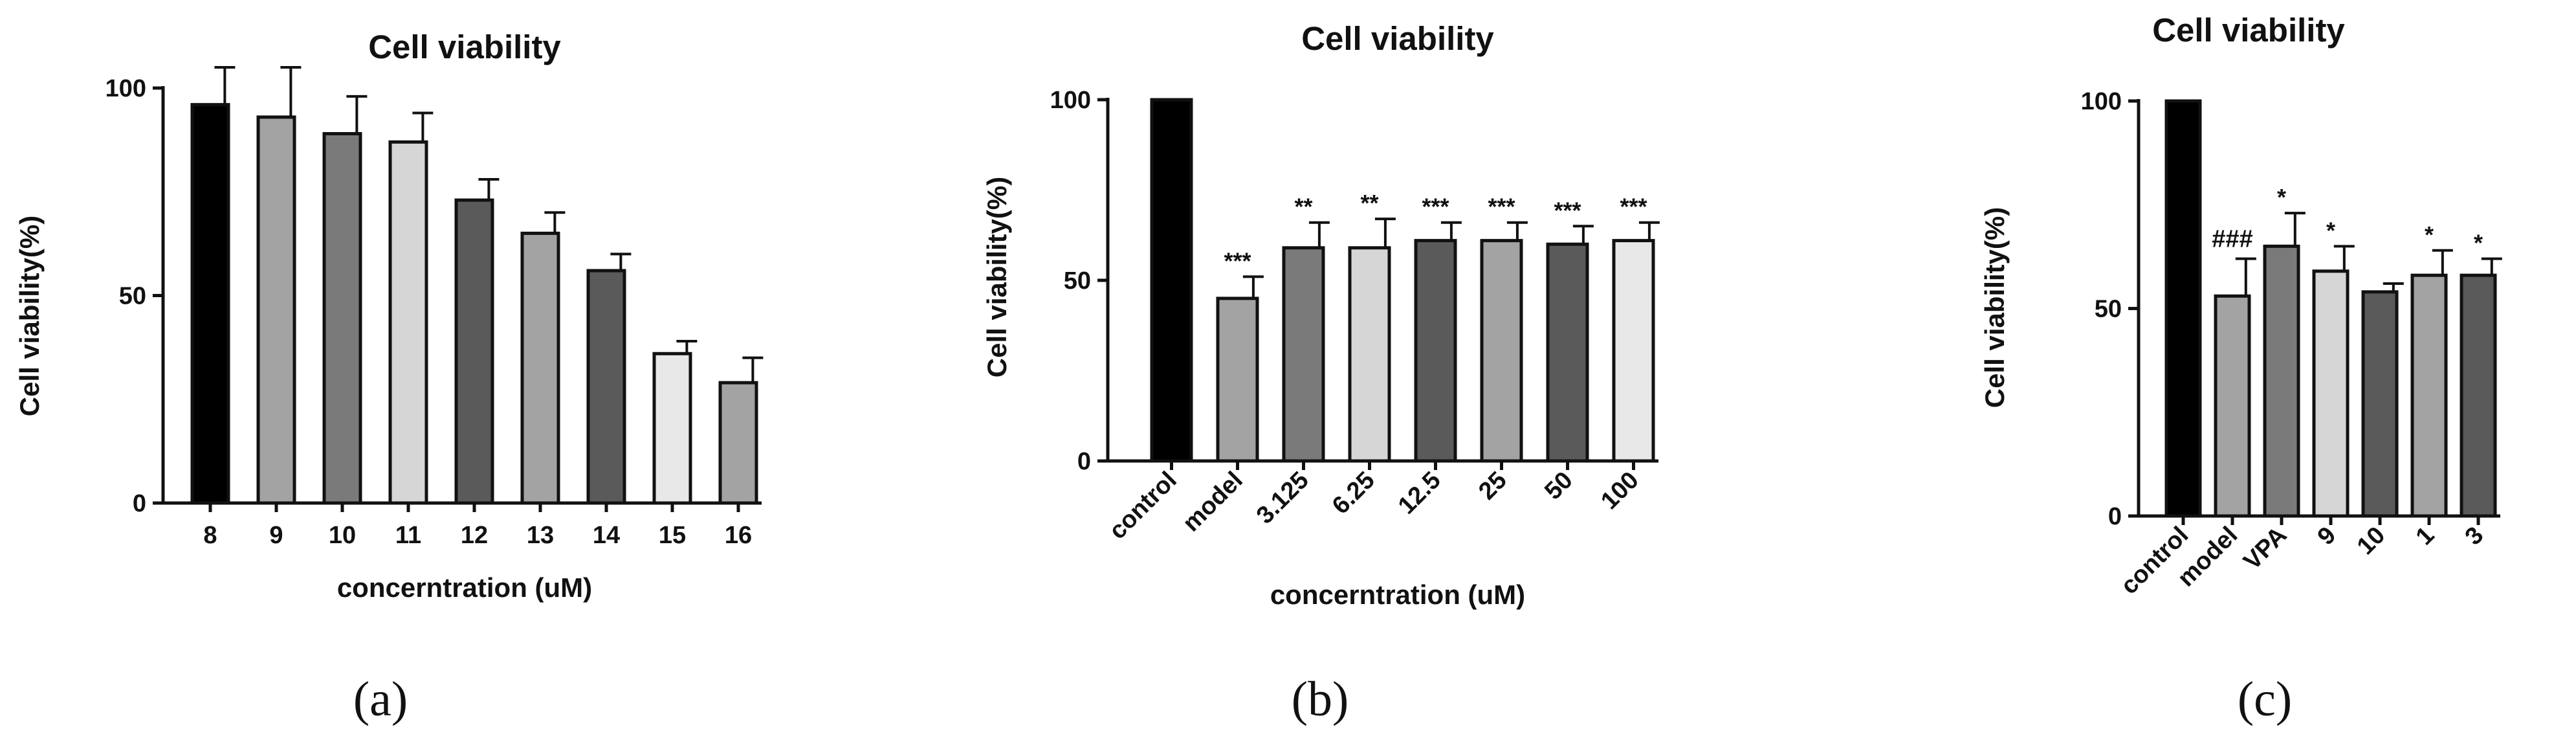 Image resolution: width=2576 pixels, height=740 pixels. Describe the element at coordinates (408, 535) in the screenshot. I see `chart-a-x-tick-label: 11` at that location.